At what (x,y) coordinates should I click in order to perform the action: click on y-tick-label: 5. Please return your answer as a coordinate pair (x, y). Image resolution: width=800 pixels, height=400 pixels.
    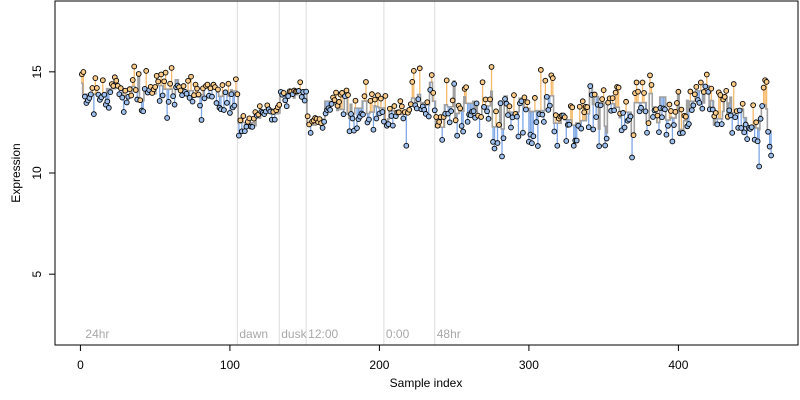
    Looking at the image, I should click on (37, 274).